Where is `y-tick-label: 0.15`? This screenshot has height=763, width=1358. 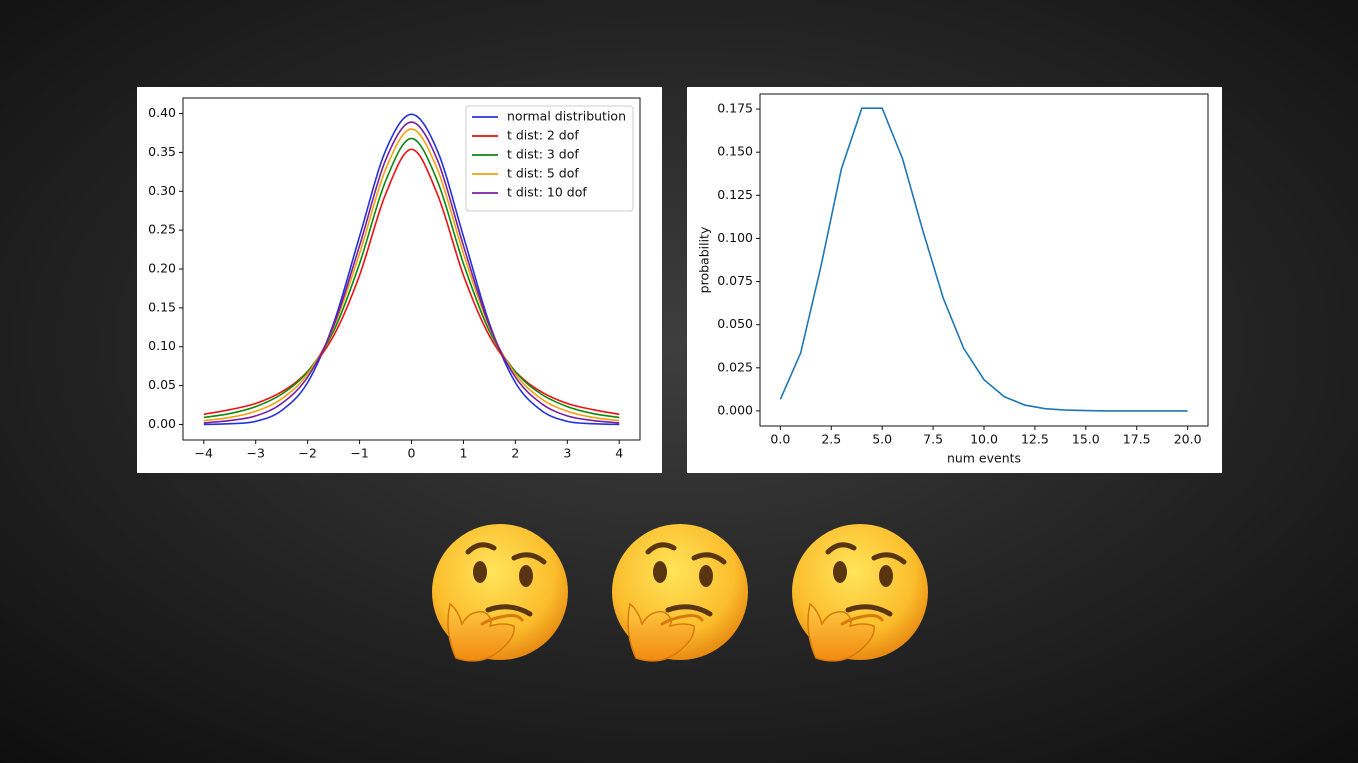 y-tick-label: 0.15 is located at coordinates (162, 306).